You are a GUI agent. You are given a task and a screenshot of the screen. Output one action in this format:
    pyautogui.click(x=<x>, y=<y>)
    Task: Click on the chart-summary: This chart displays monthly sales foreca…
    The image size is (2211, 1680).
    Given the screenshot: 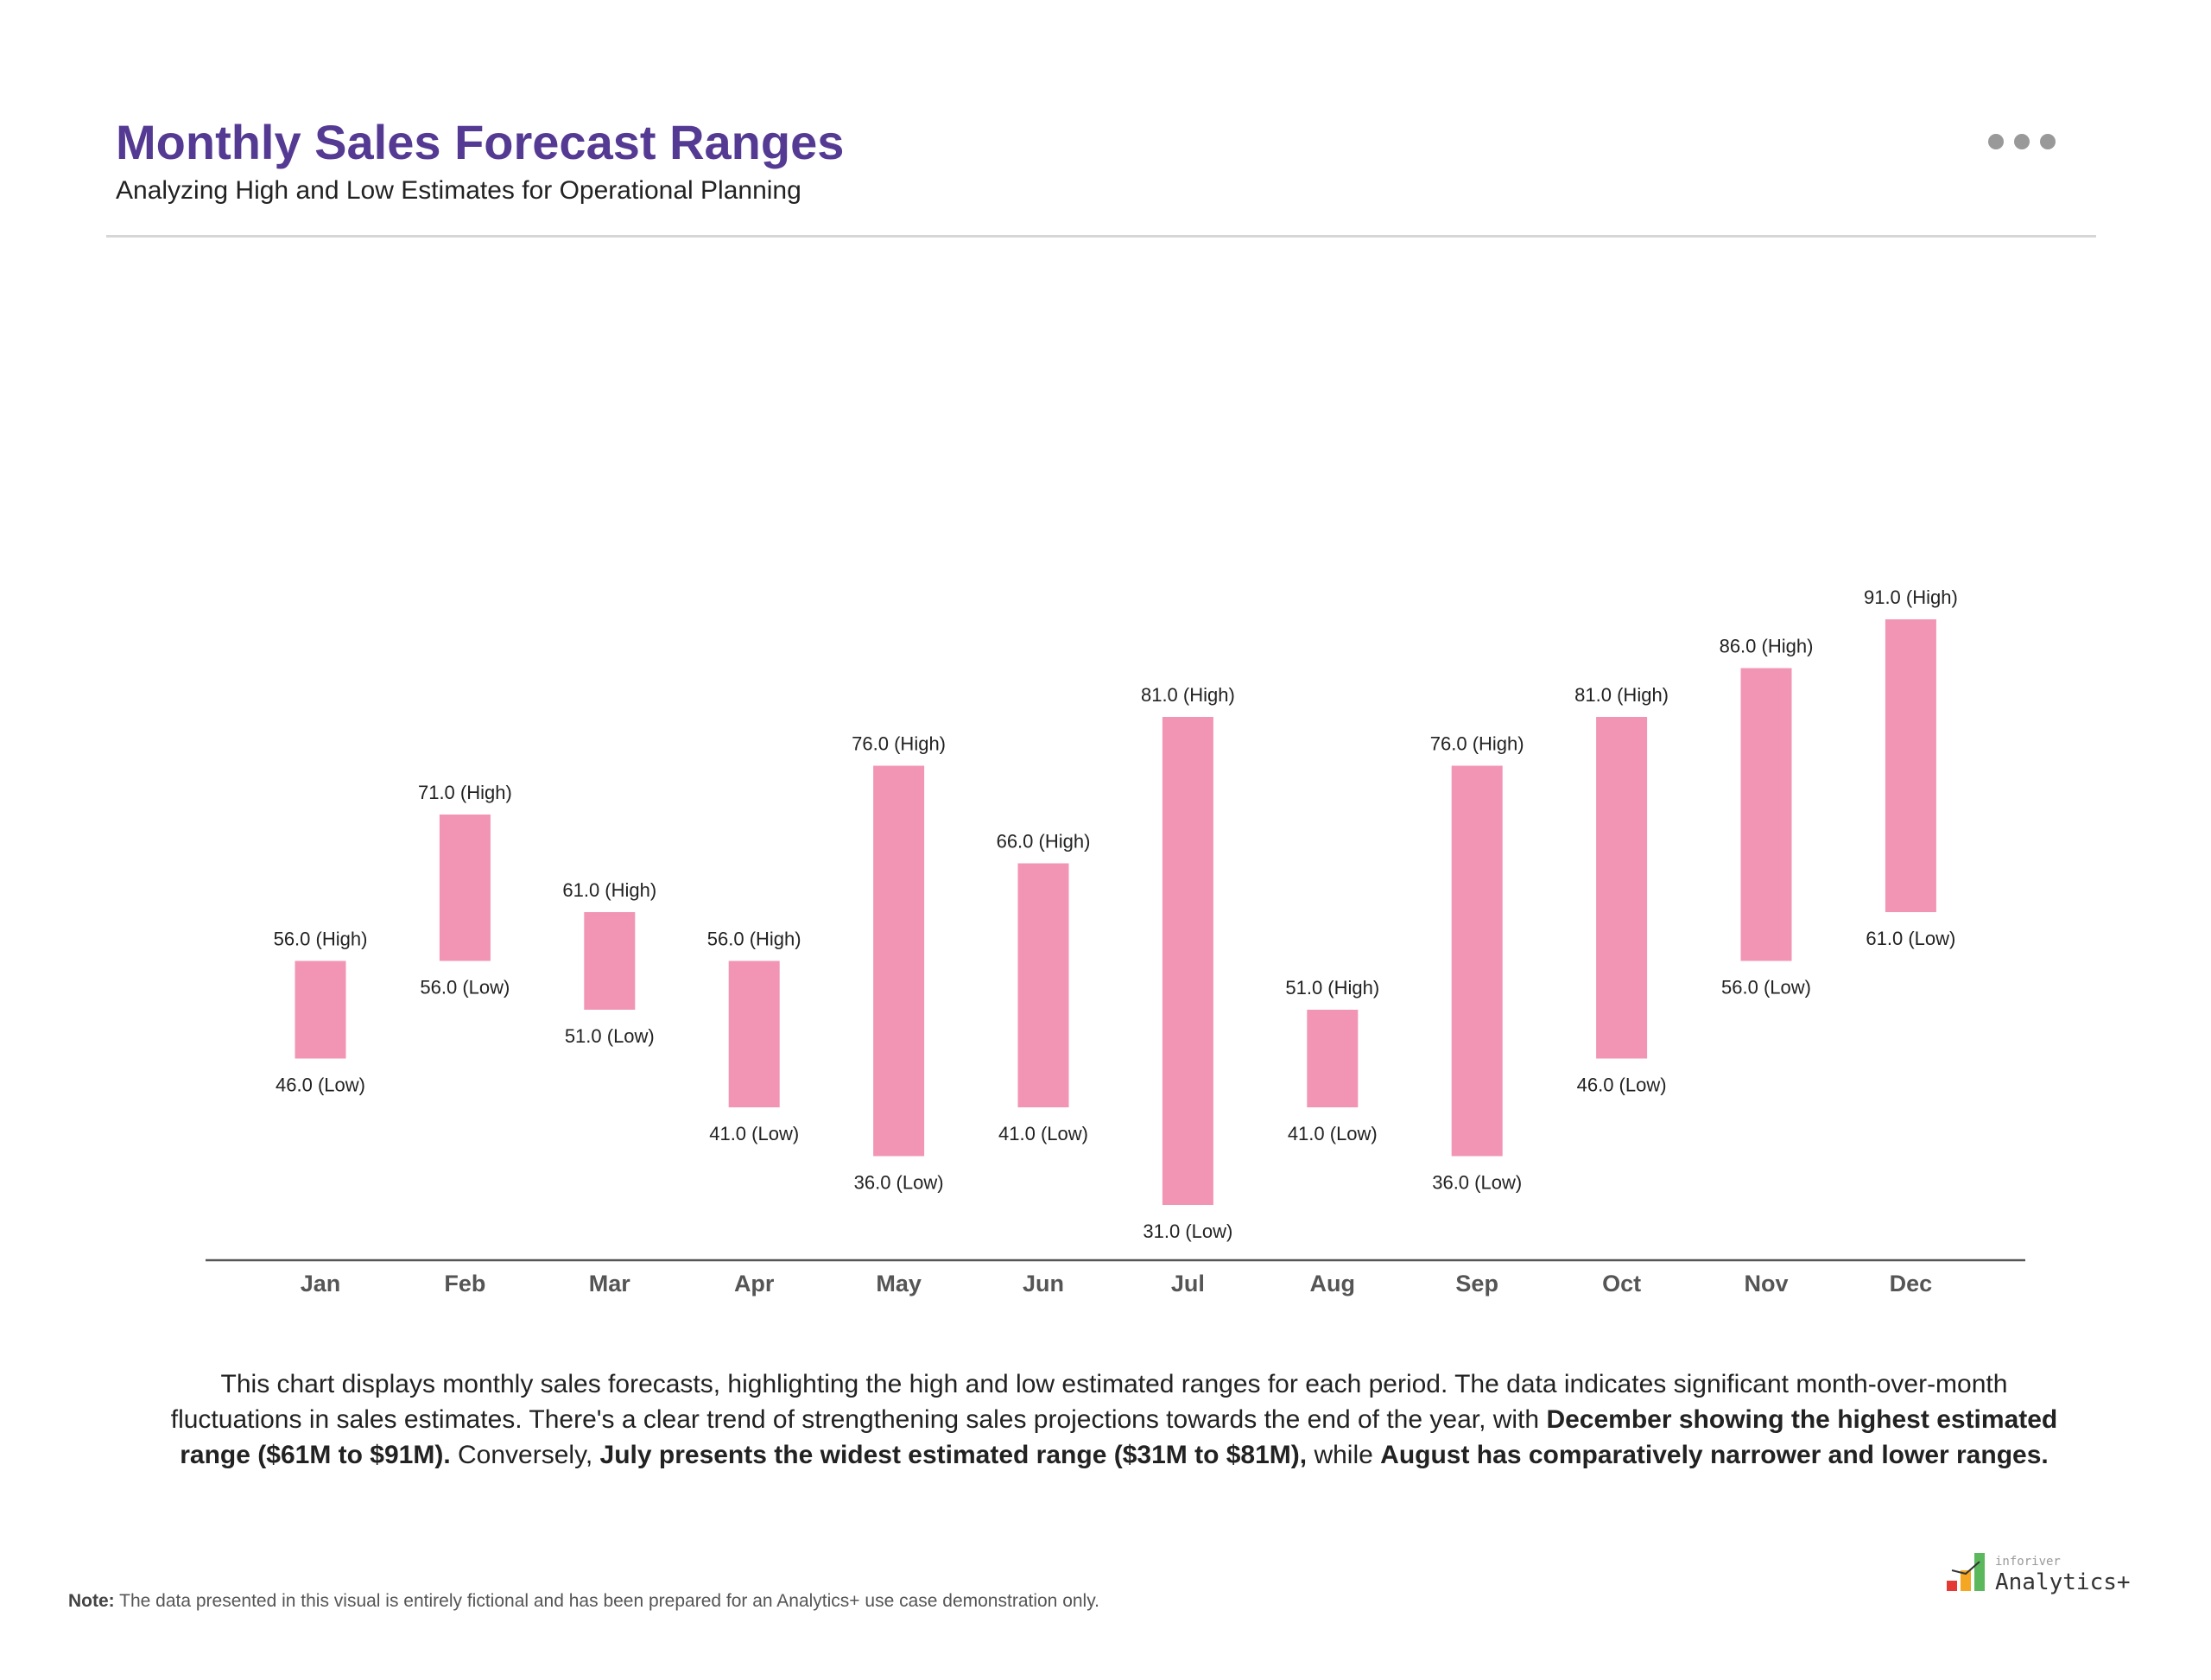 What is the action you would take?
    pyautogui.click(x=1114, y=1420)
    